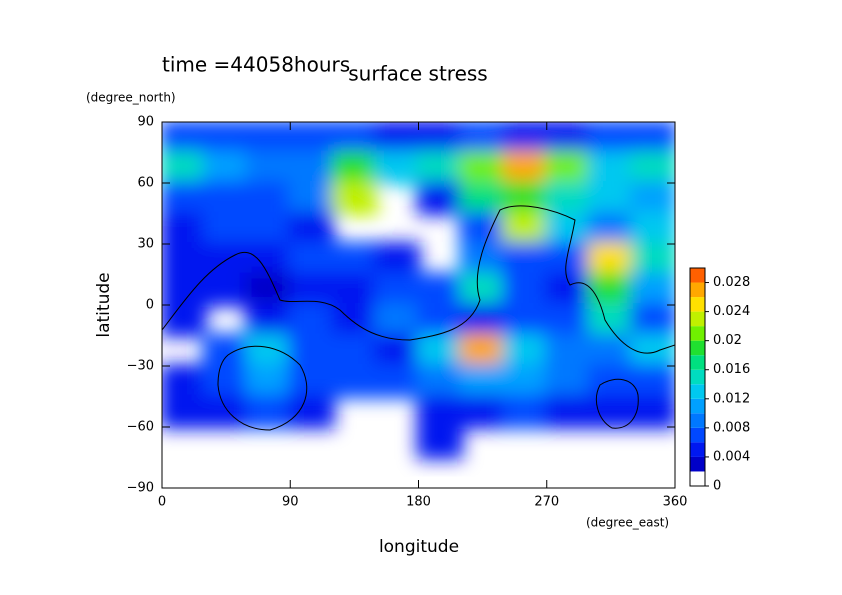  Describe the element at coordinates (731, 369) in the screenshot. I see `colorbar-tick-label: 0.016` at that location.